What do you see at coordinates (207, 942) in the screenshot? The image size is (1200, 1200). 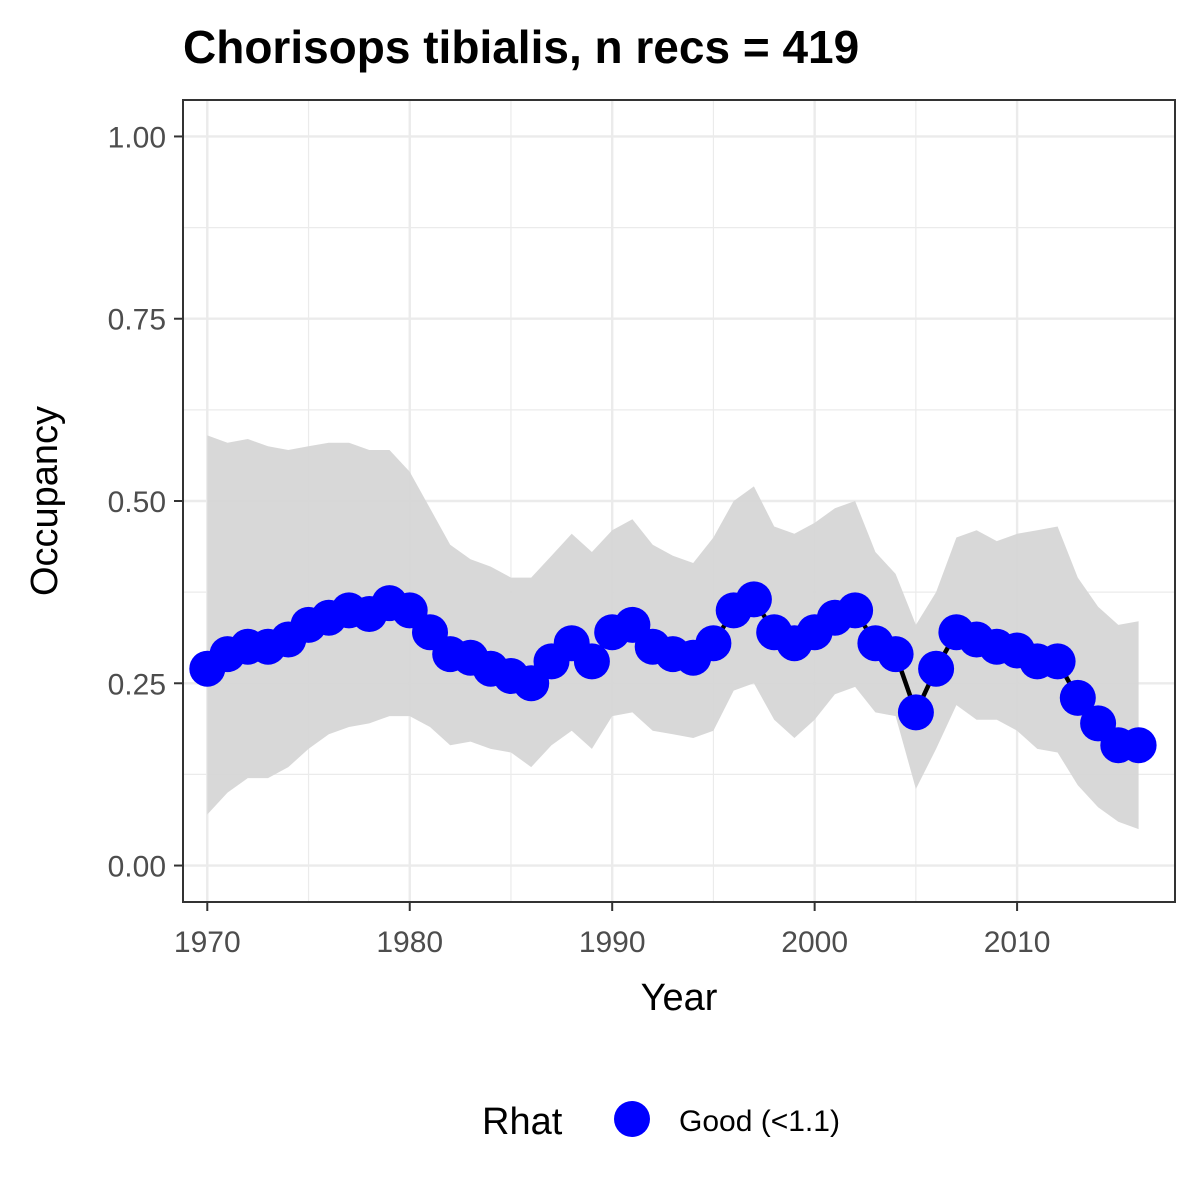 I see `x-tick-label: 1970` at bounding box center [207, 942].